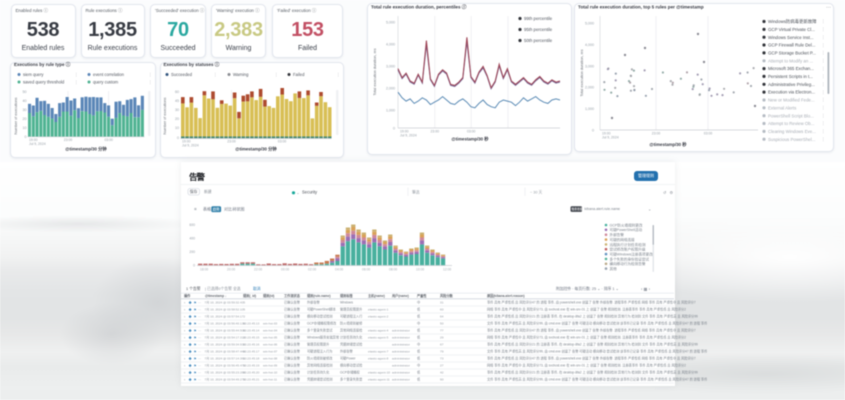 Image resolution: width=845 pixels, height=400 pixels. I want to click on svg-text: 10.23.45.16, so click(251, 345).